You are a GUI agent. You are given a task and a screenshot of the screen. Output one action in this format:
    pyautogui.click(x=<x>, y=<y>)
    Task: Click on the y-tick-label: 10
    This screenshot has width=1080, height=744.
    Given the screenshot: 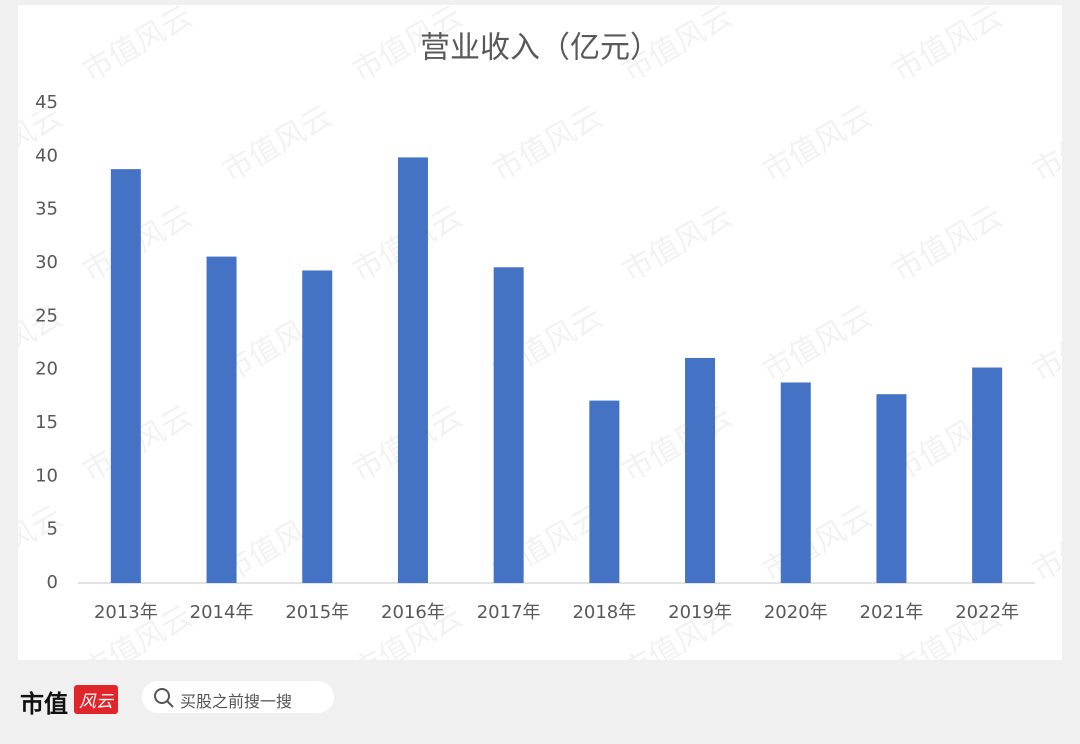 What is the action you would take?
    pyautogui.click(x=46, y=475)
    